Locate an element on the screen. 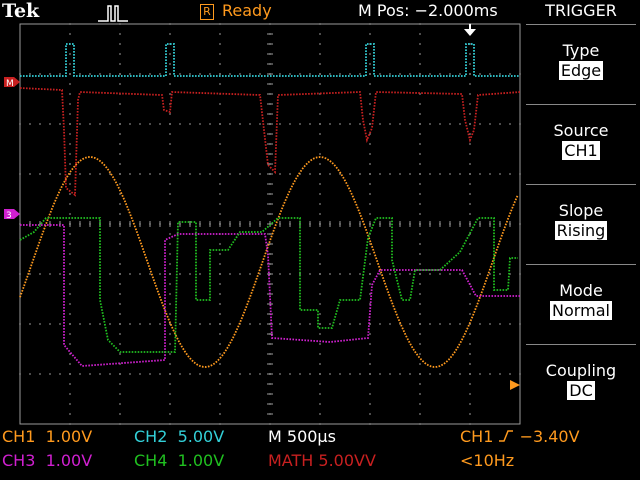 The image size is (640, 480). ready-status-icon: R is located at coordinates (207, 12).